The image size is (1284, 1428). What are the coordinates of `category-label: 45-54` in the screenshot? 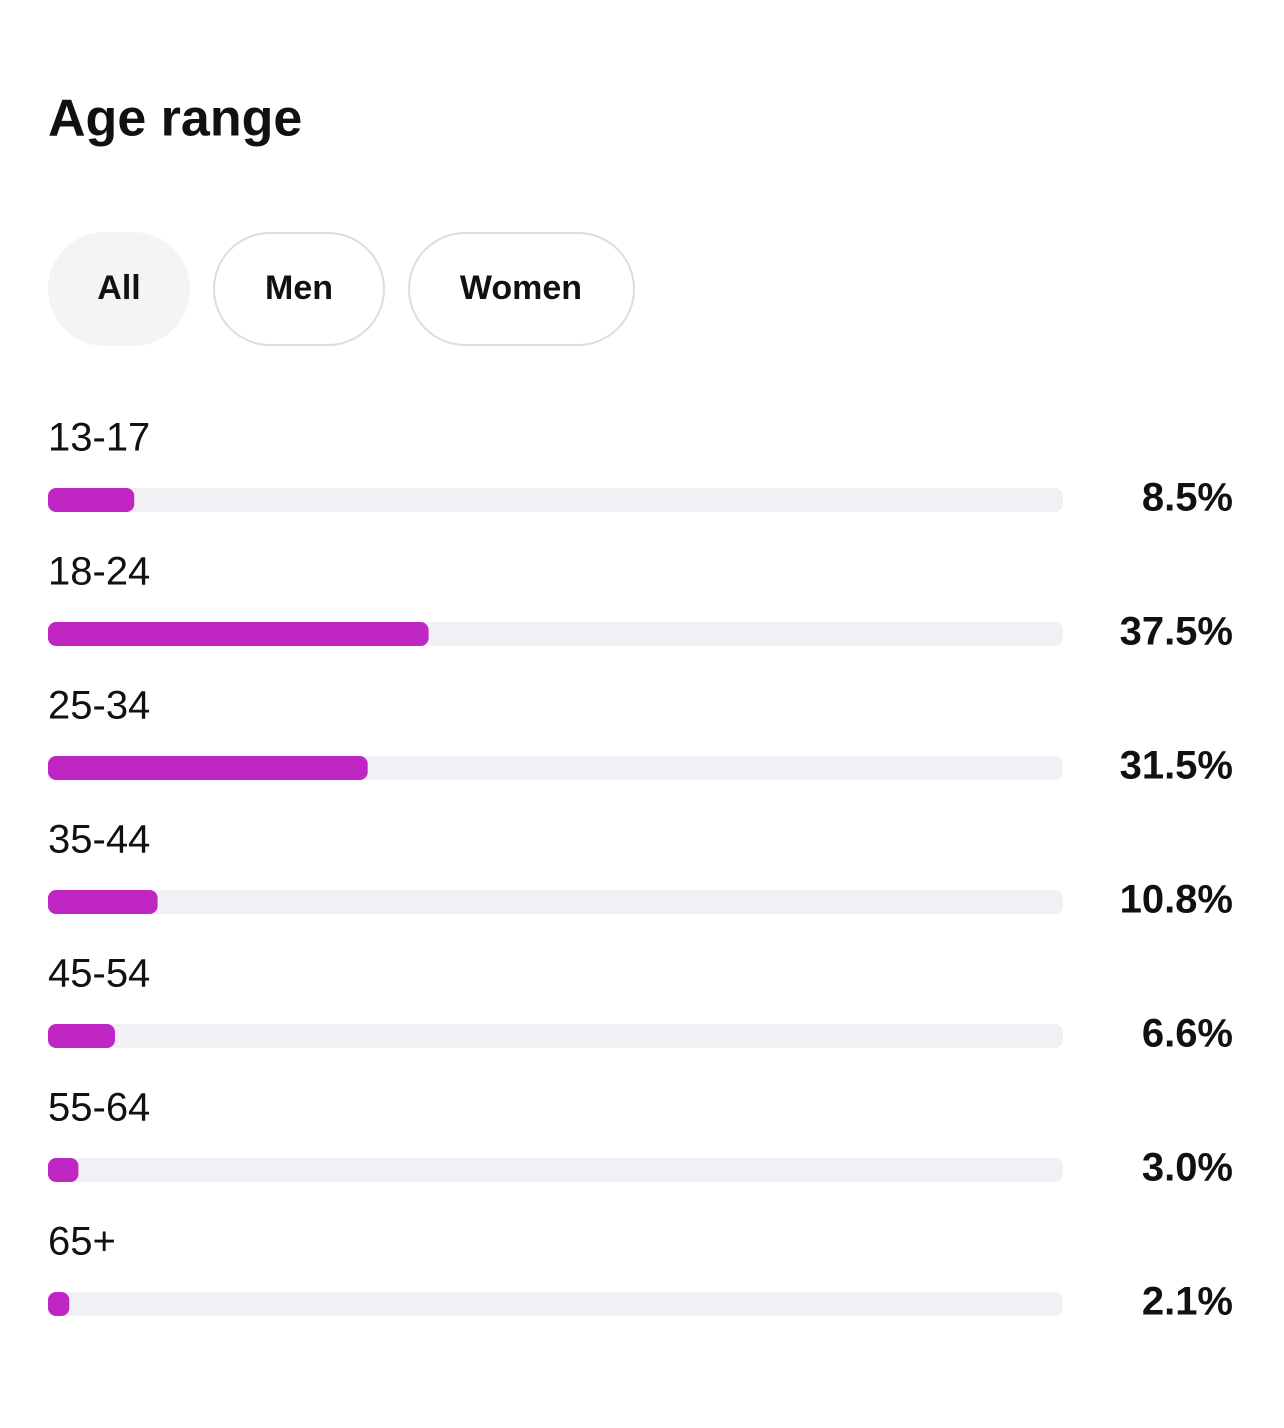 It's located at (99, 974).